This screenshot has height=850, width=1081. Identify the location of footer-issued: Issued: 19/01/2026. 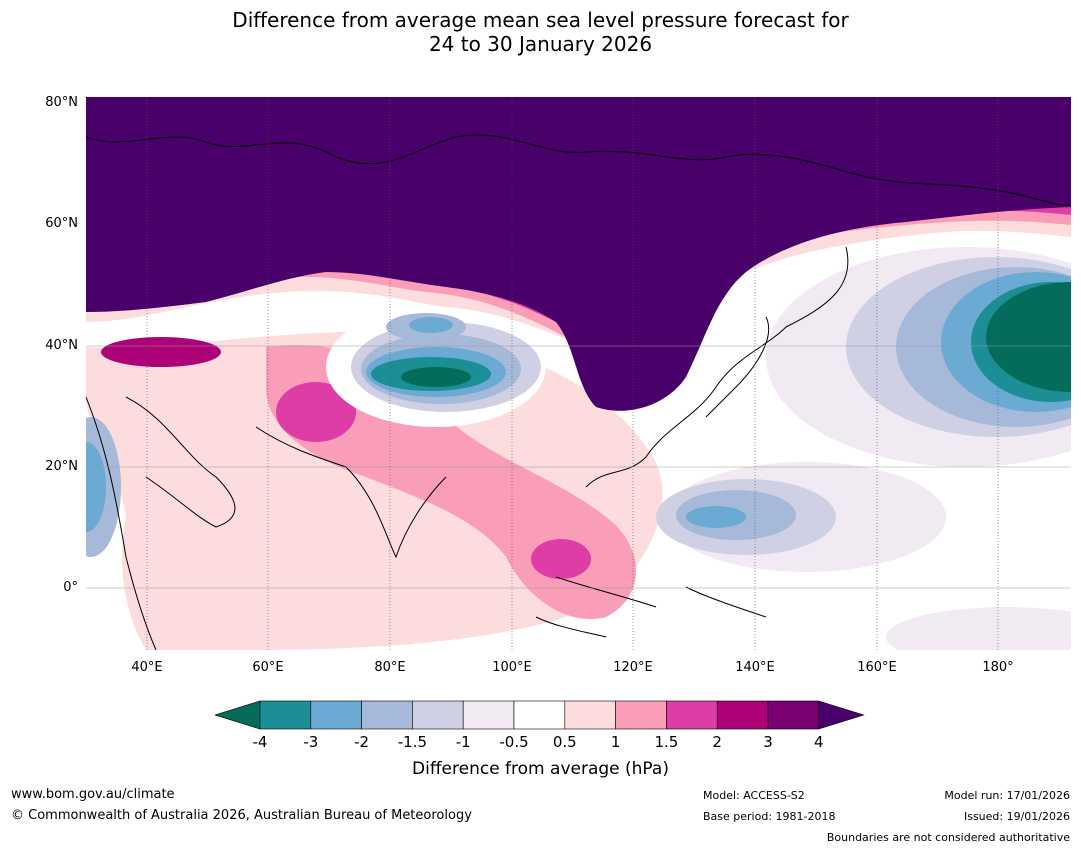
(1016, 816).